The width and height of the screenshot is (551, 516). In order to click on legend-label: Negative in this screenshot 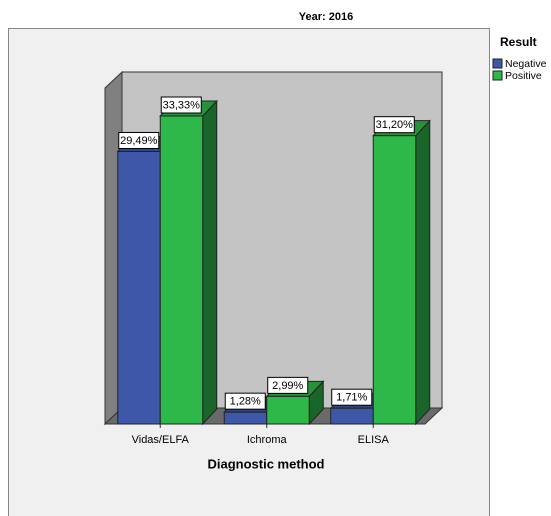, I will do `click(526, 64)`.